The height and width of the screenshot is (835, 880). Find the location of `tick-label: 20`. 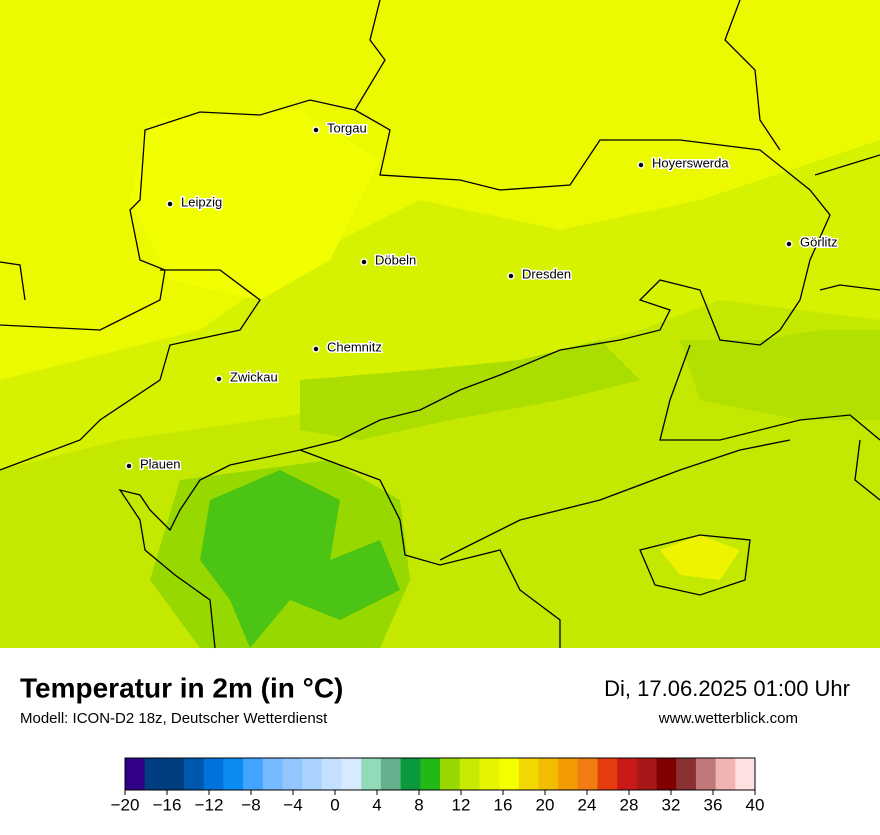

tick-label: 20 is located at coordinates (545, 804).